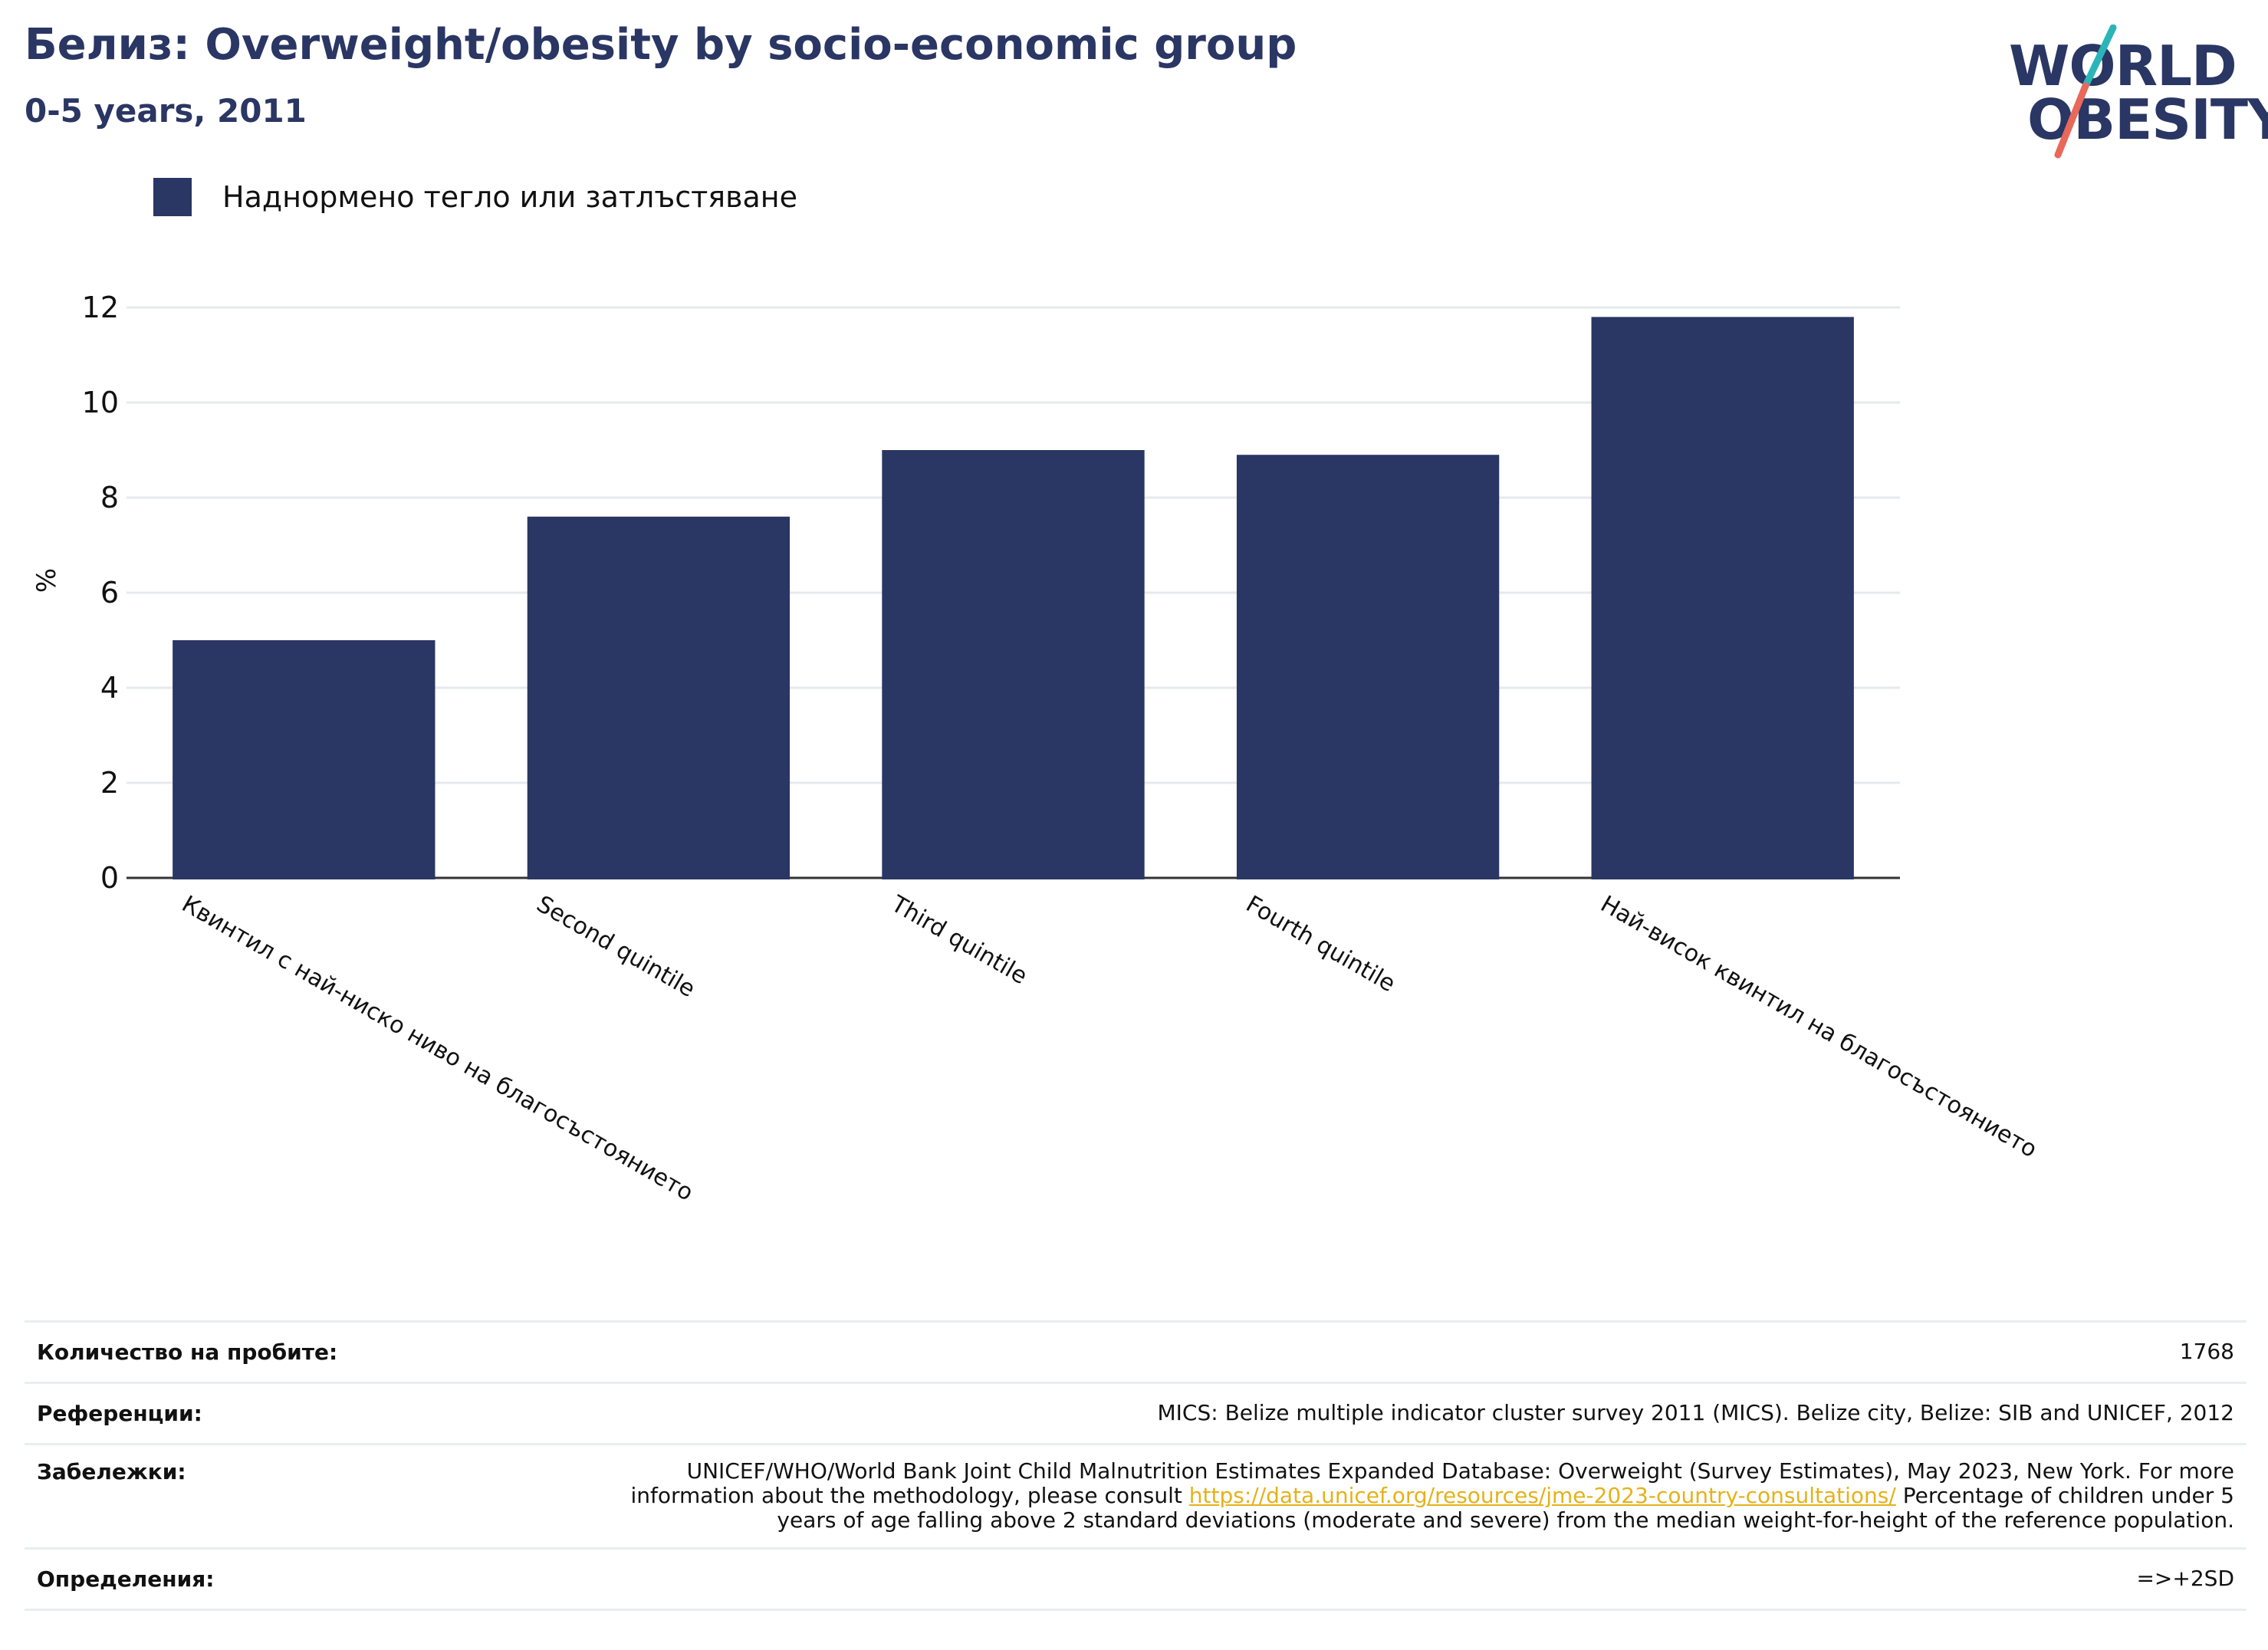 This screenshot has height=1650, width=2268. Describe the element at coordinates (1136, 1351) in the screenshot. I see `meta-row-sample: Количество на пробите: 1768` at that location.